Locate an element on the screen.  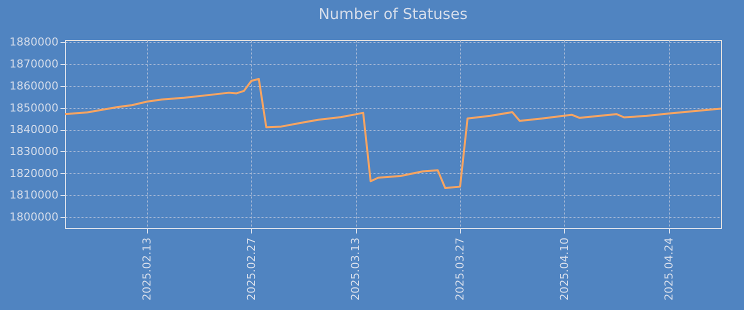
x-tick-label: 2025.02.27 is located at coordinates (251, 269).